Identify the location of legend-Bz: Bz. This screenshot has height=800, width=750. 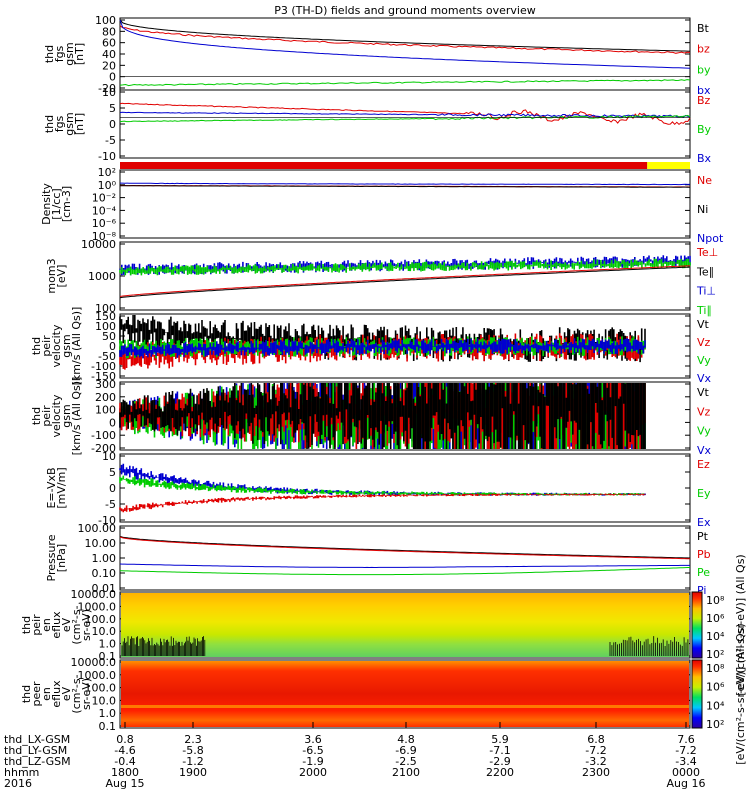
(704, 100).